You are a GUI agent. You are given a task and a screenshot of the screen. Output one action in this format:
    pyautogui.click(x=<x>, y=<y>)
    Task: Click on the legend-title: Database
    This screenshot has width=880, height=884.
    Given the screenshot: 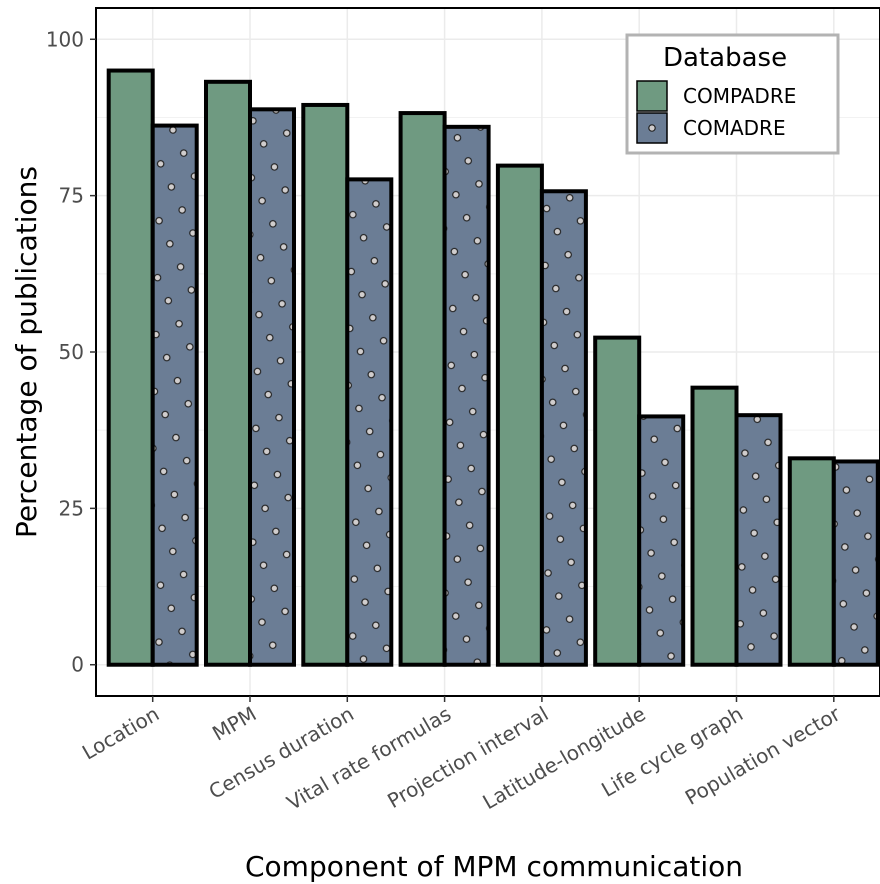 What is the action you would take?
    pyautogui.click(x=725, y=58)
    